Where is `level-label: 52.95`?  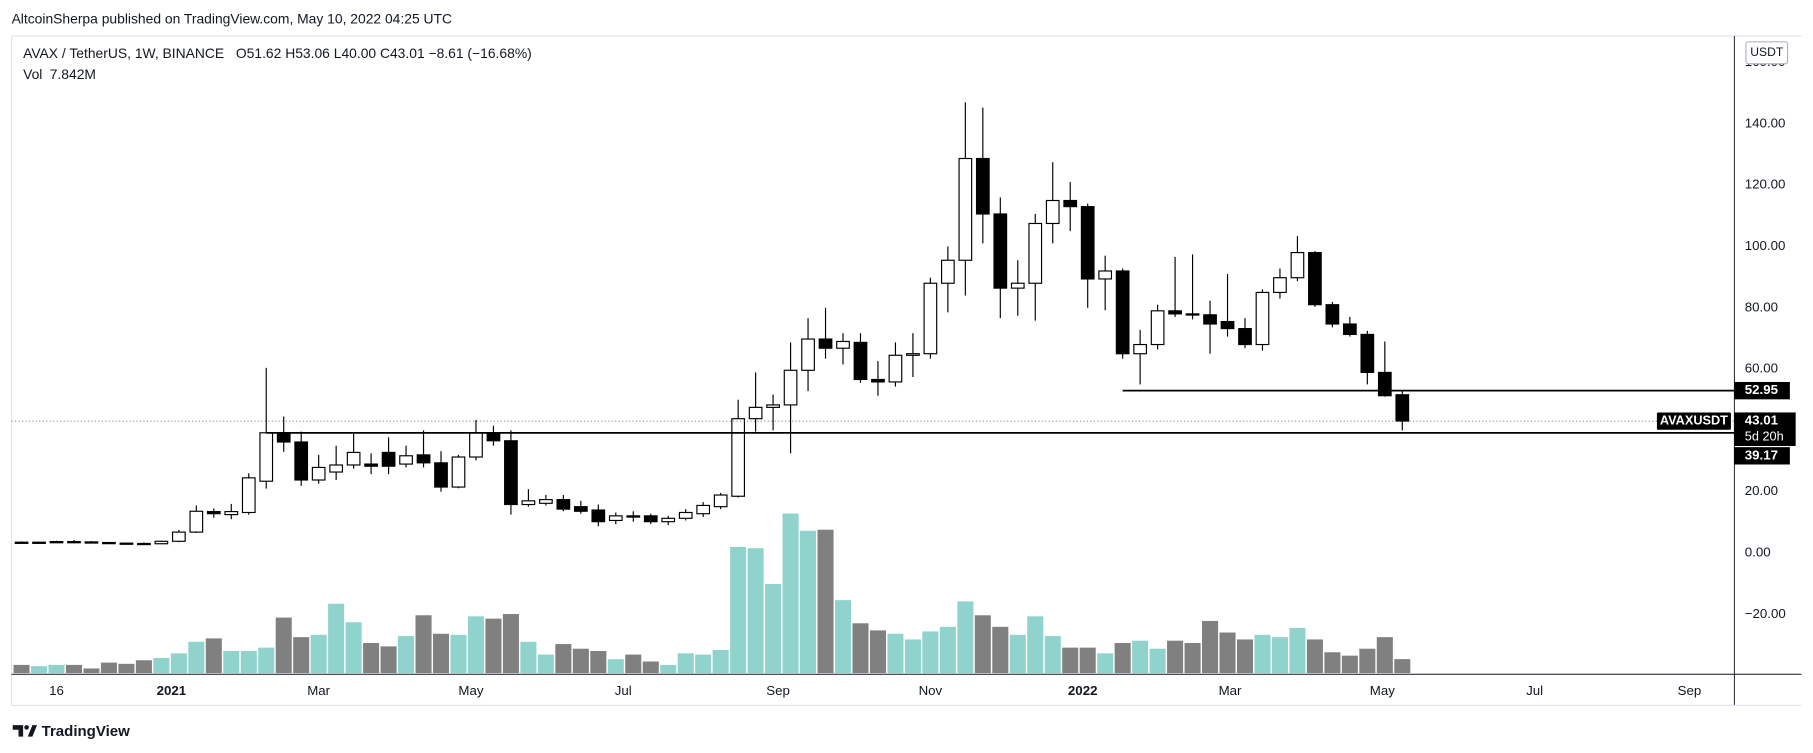 level-label: 52.95 is located at coordinates (1762, 389).